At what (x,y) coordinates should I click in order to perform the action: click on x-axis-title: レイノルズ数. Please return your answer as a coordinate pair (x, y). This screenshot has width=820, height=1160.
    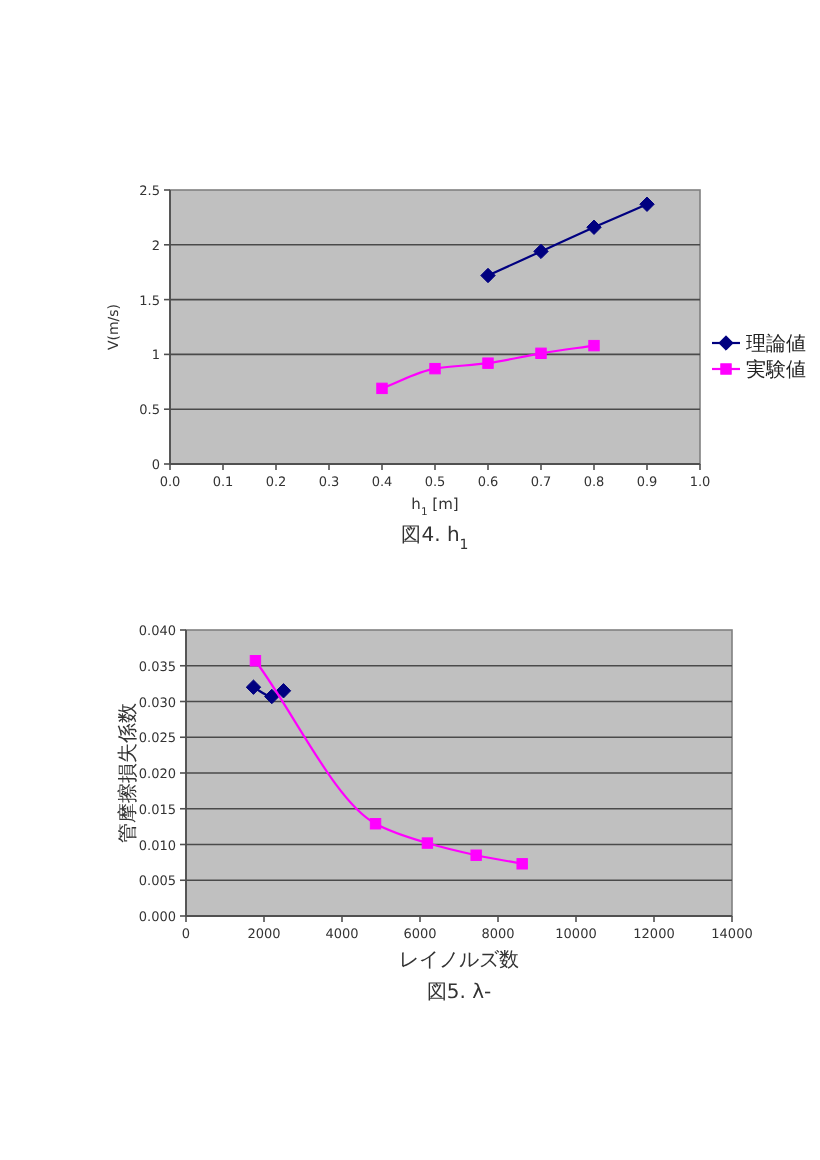
    Looking at the image, I should click on (459, 960).